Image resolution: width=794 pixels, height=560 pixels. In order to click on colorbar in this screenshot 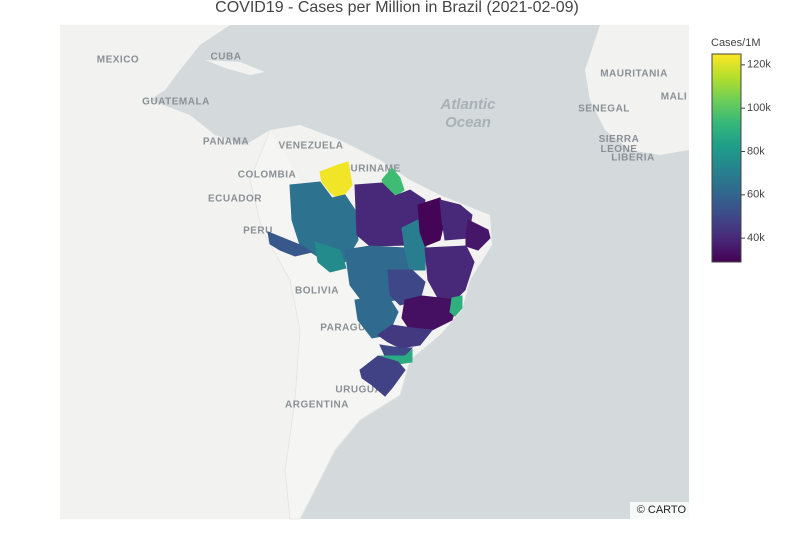, I will do `click(726, 158)`.